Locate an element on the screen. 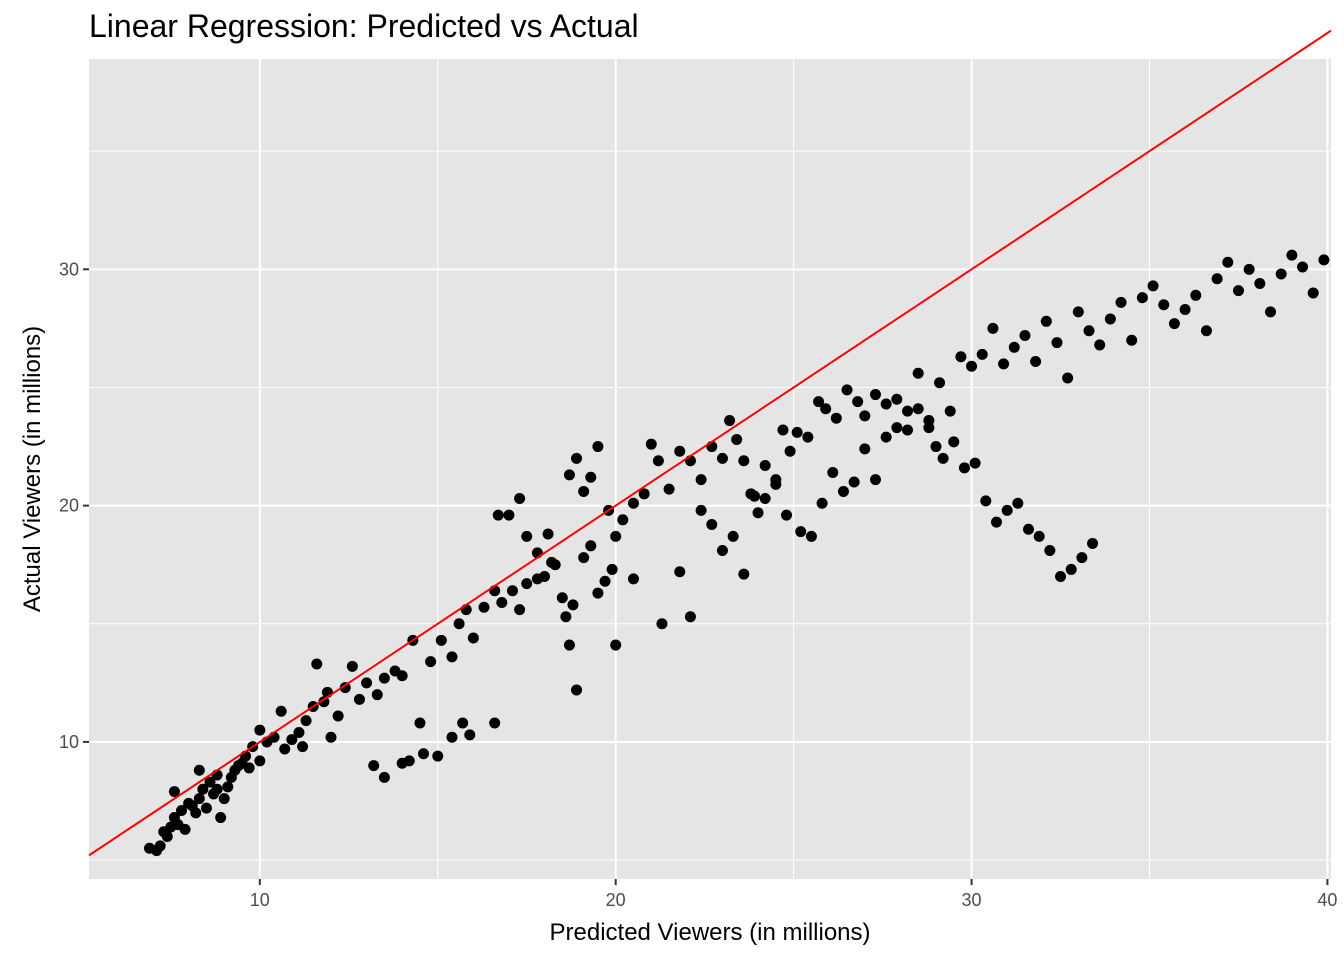  x-axis-ticks: 10 20 30 40 is located at coordinates (793, 894).